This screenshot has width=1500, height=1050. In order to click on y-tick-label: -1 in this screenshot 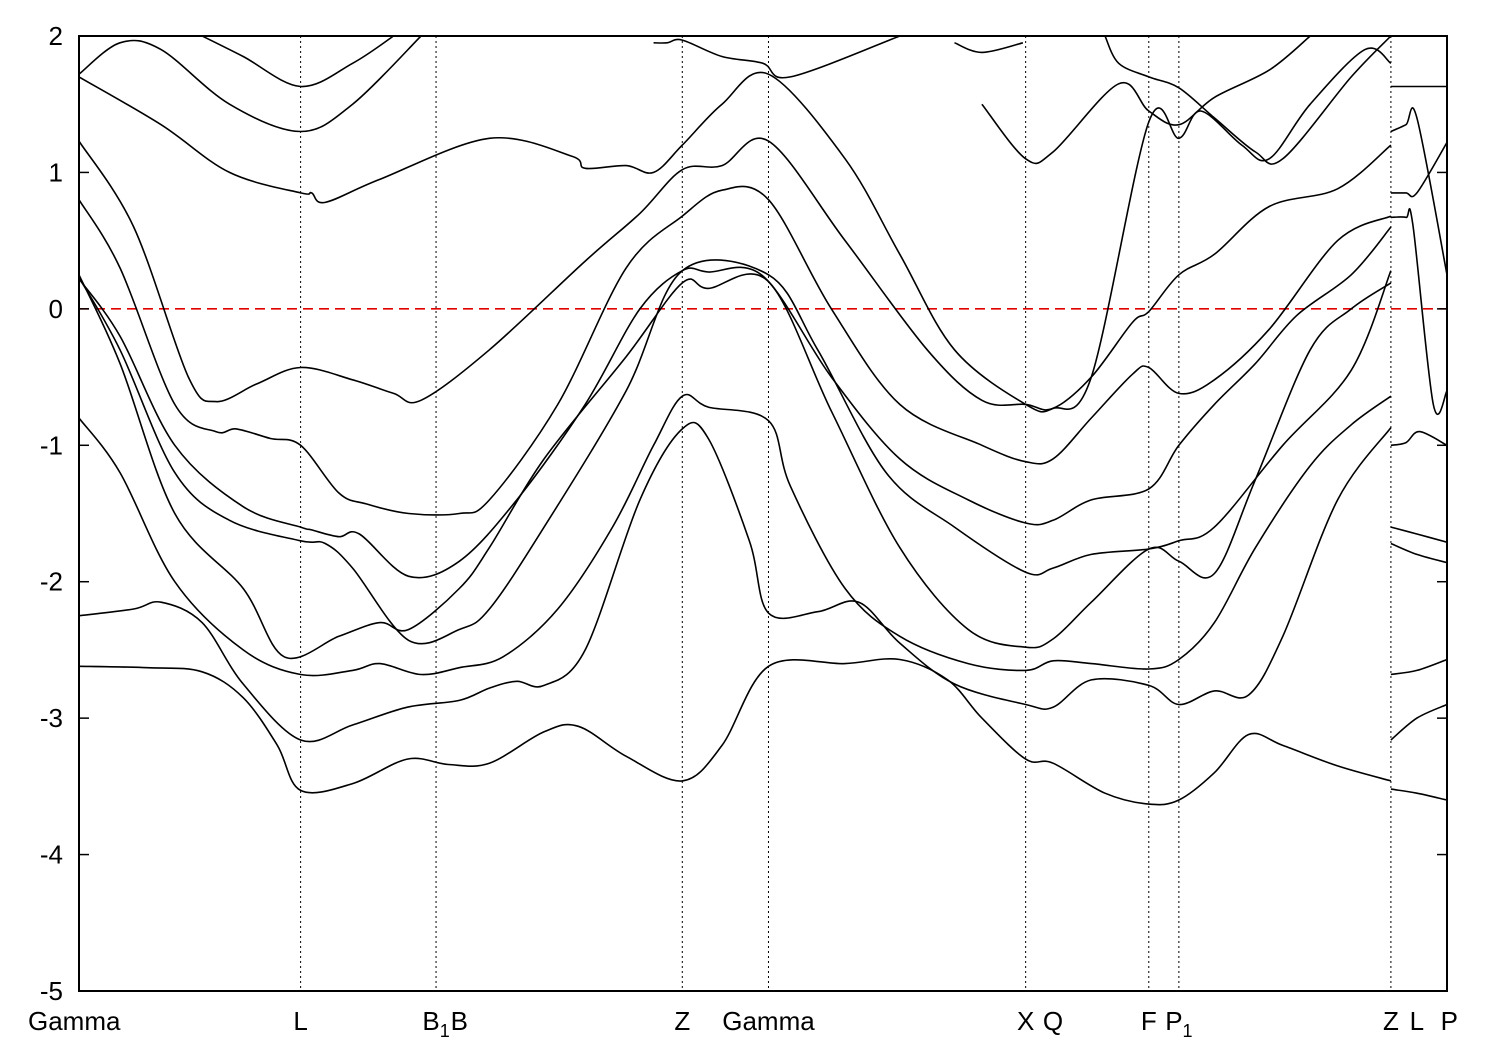, I will do `click(51, 445)`.